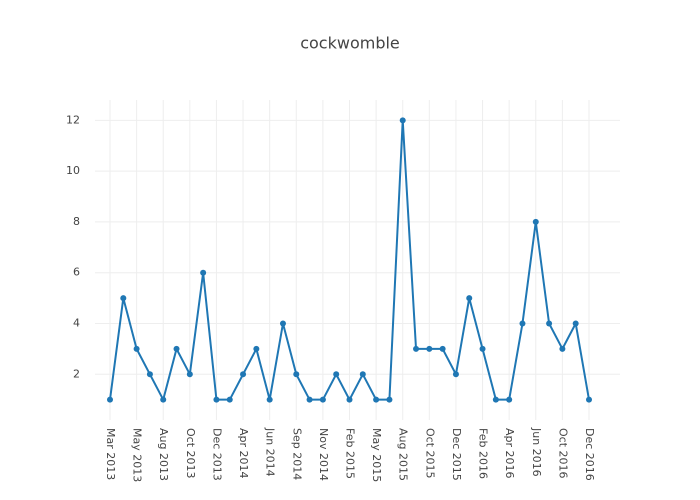  I want to click on y-tick-label: 6, so click(76, 272).